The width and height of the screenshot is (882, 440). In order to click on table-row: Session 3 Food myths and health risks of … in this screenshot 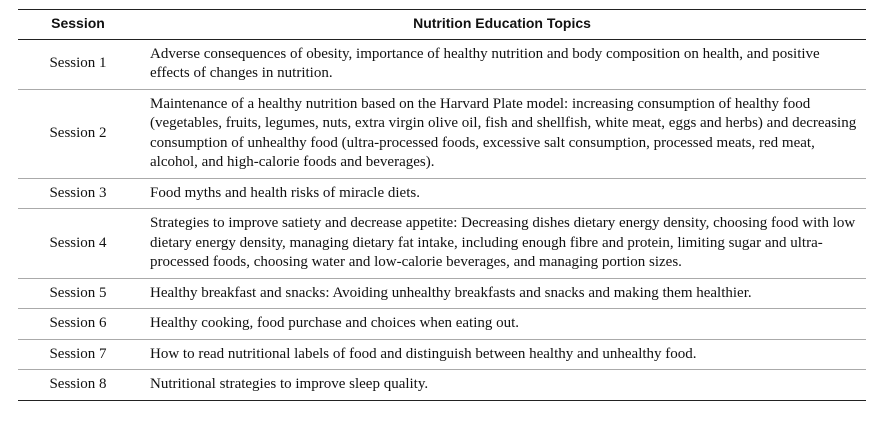, I will do `click(442, 193)`.